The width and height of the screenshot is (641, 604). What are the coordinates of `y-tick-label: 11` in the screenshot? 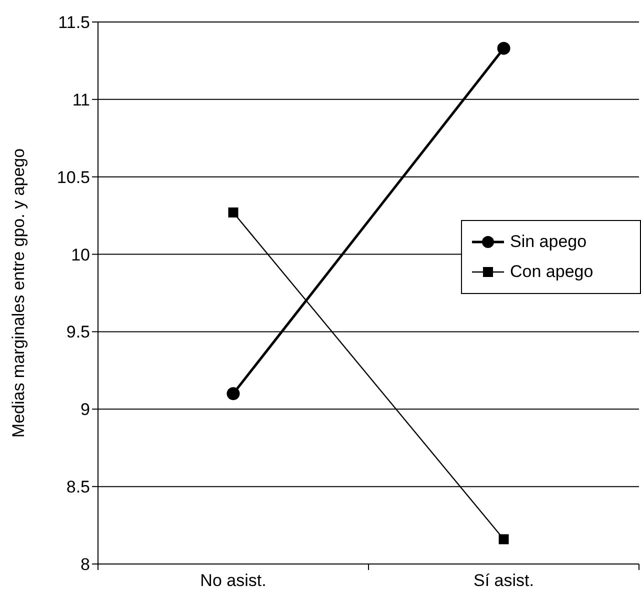 It's located at (81, 100).